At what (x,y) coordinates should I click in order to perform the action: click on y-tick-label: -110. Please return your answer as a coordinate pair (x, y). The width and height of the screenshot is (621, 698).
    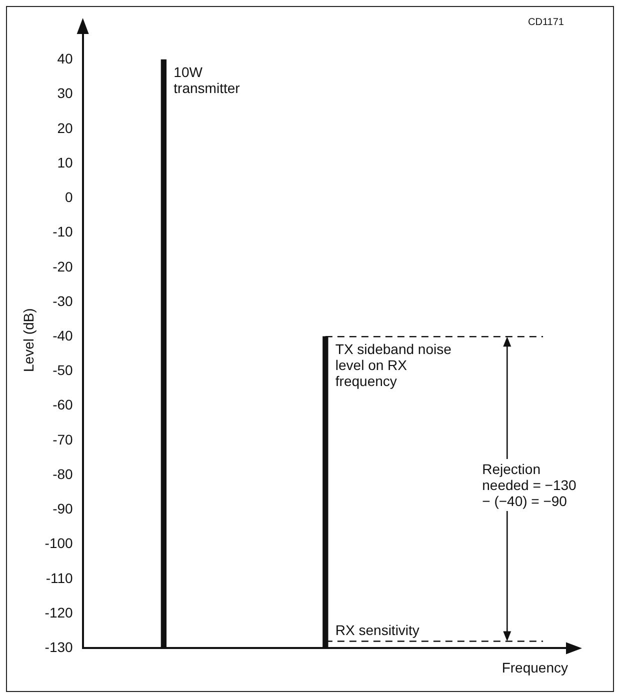
    Looking at the image, I should click on (60, 578).